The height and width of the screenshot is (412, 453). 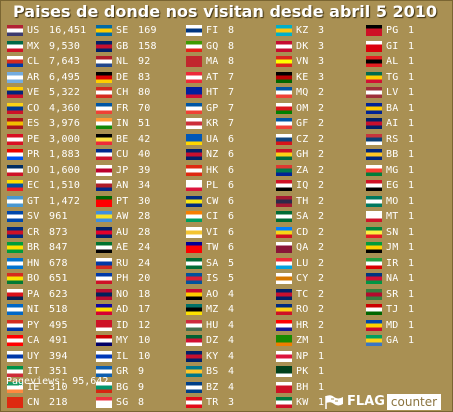 I want to click on country-code: RO, so click(x=302, y=309).